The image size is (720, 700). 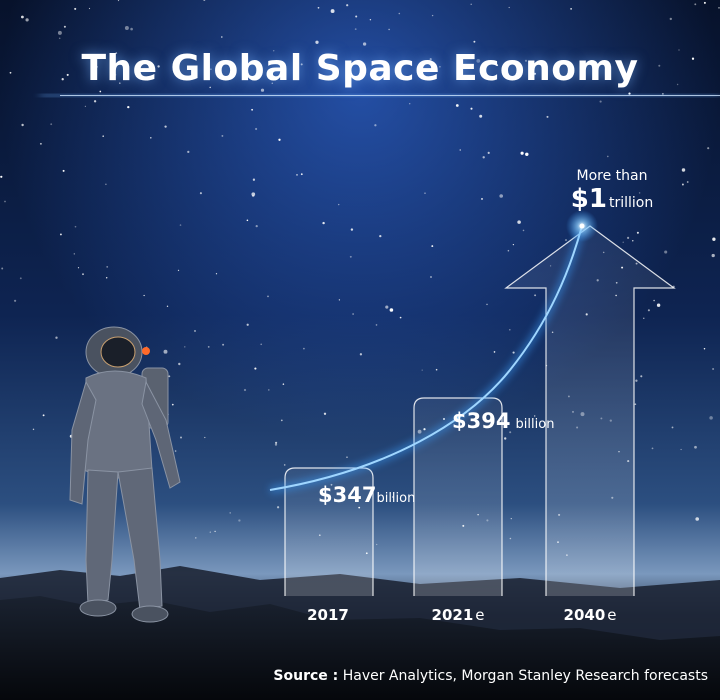 I want to click on x-tick-year: 2021, so click(x=452, y=615).